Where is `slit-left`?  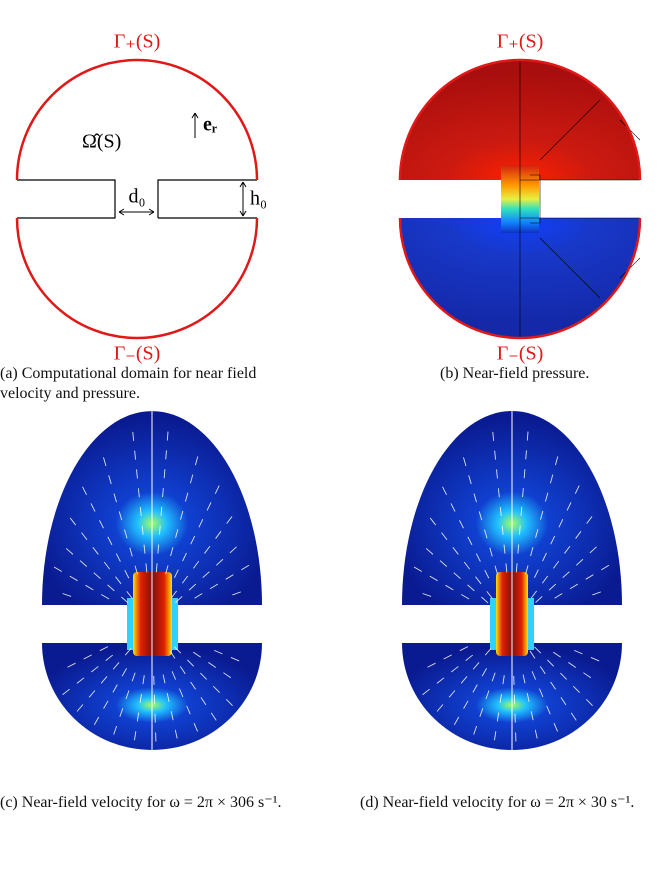 slit-left is located at coordinates (451, 199).